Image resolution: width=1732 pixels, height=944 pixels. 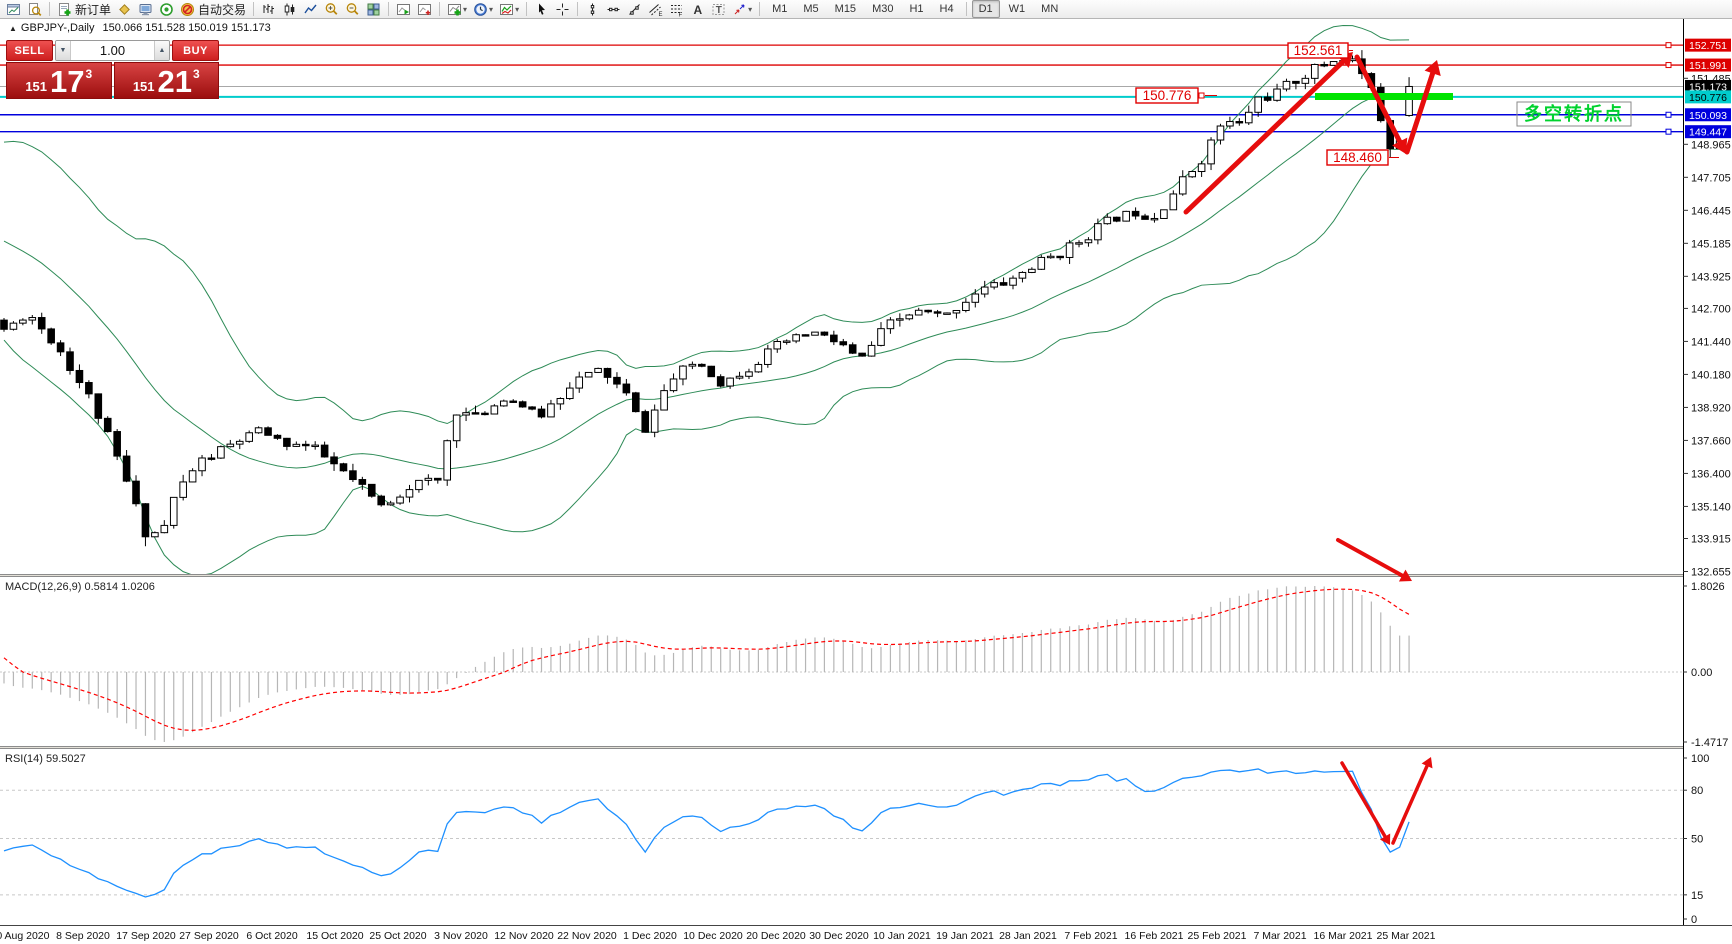 What do you see at coordinates (780, 9) in the screenshot?
I see `timeframe-m1: M1` at bounding box center [780, 9].